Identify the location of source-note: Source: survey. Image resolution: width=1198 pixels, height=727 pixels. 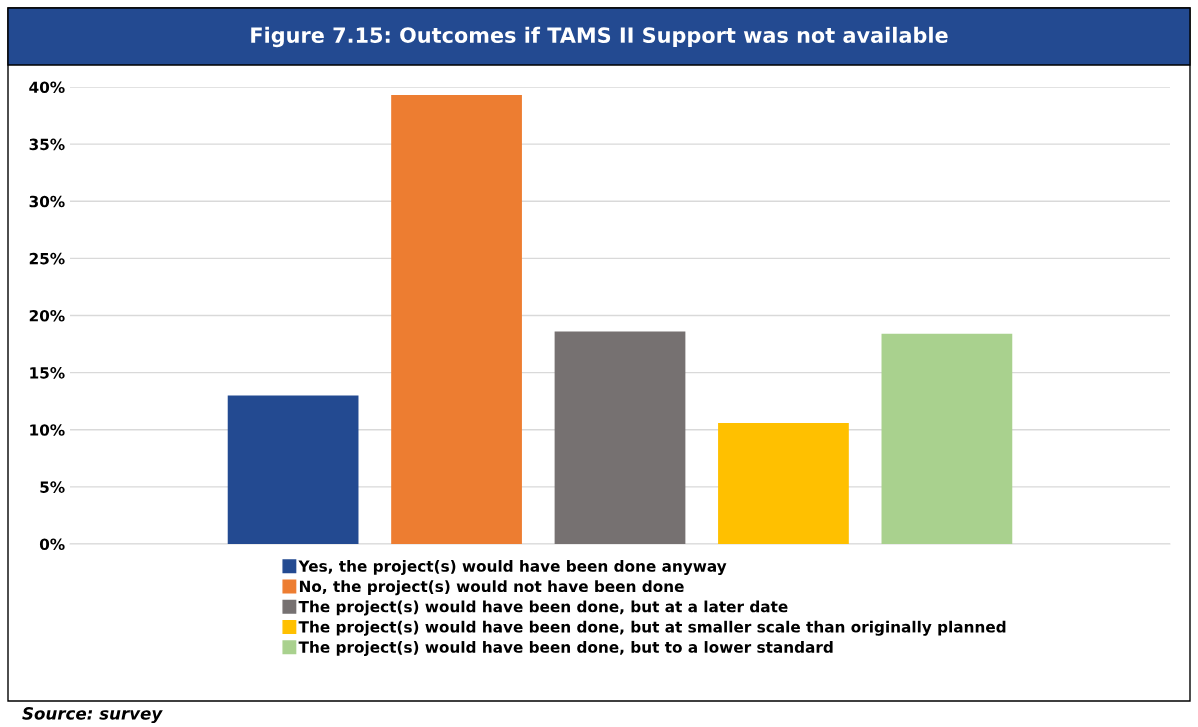
(92, 715).